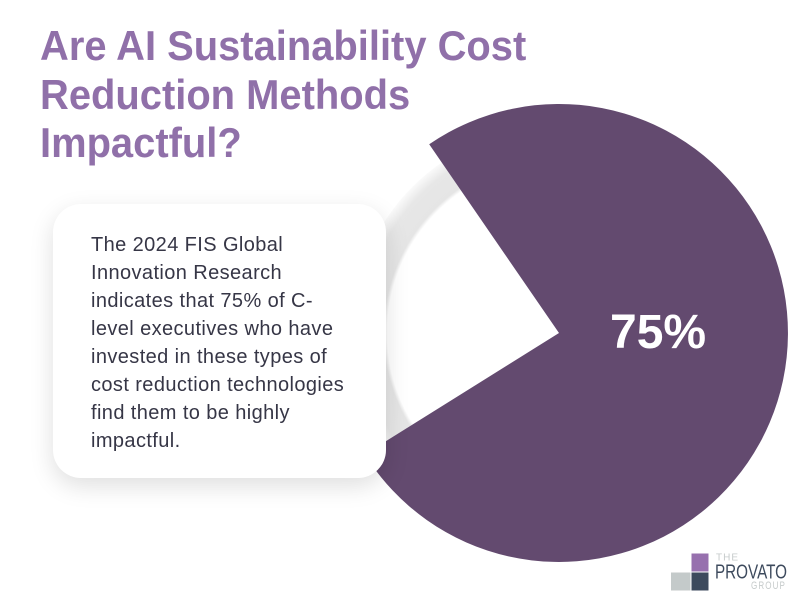  Describe the element at coordinates (727, 558) in the screenshot. I see `svg-text: THE` at that location.